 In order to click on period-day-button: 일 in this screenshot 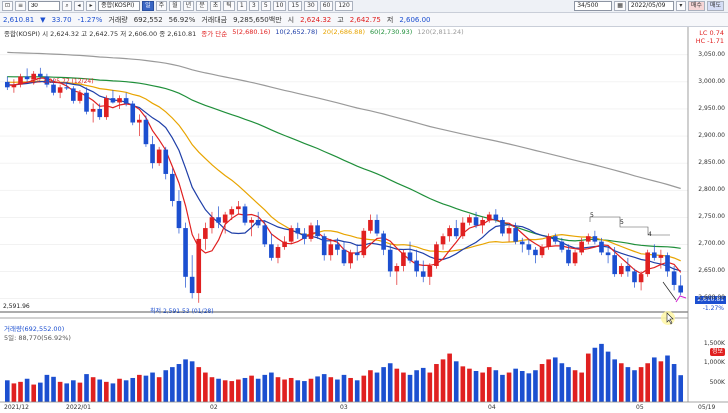, I will do `click(148, 6)`.